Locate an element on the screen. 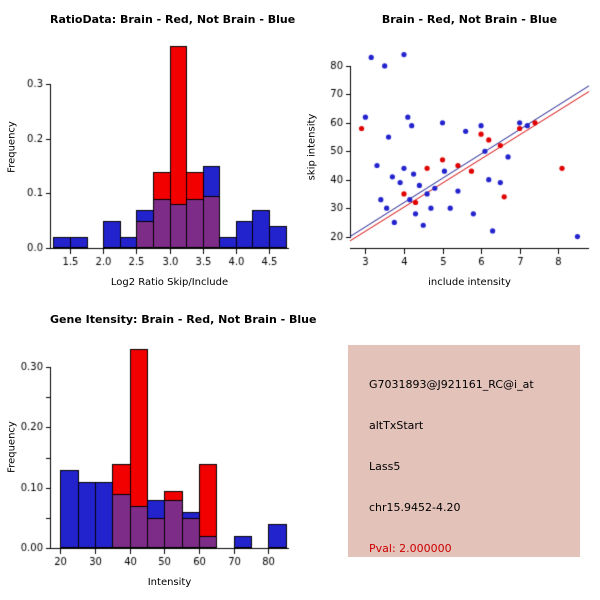 The image size is (600, 600). gene-histogram-xlabel: Intensity is located at coordinates (169, 582).